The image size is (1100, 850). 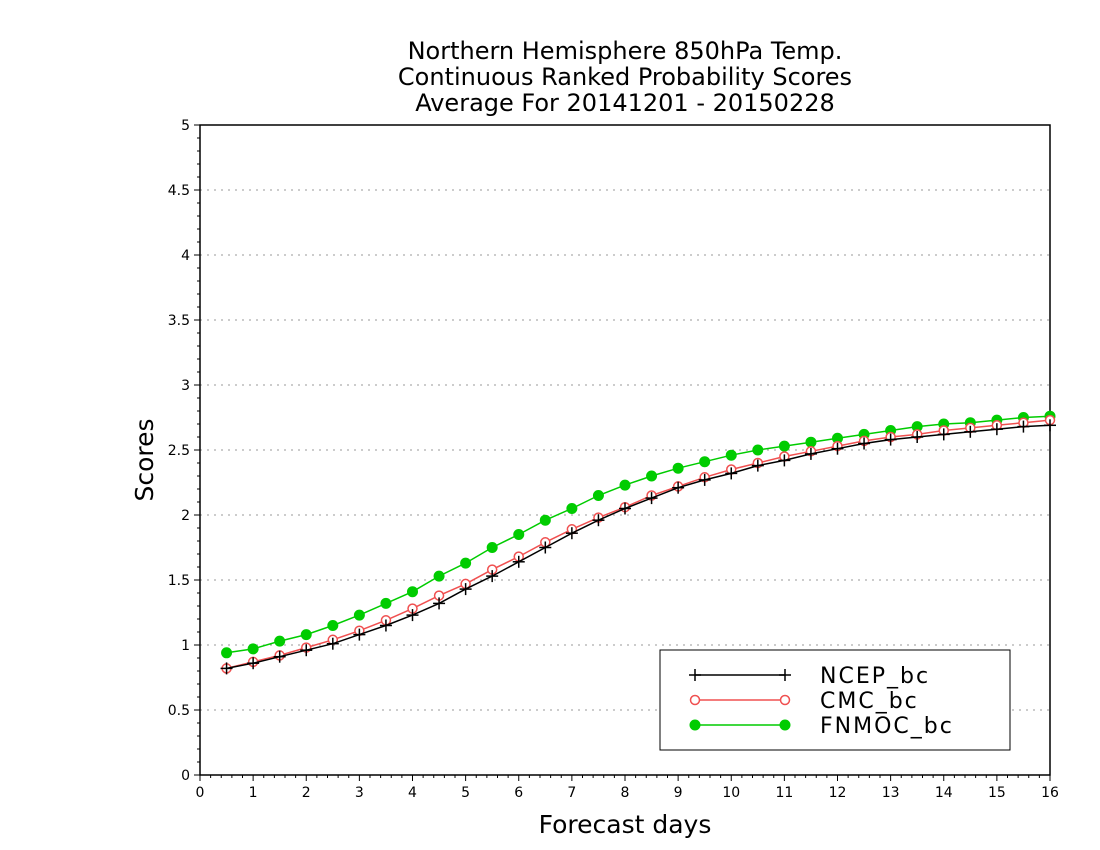 I want to click on y-tick-label: 5, so click(x=185, y=126).